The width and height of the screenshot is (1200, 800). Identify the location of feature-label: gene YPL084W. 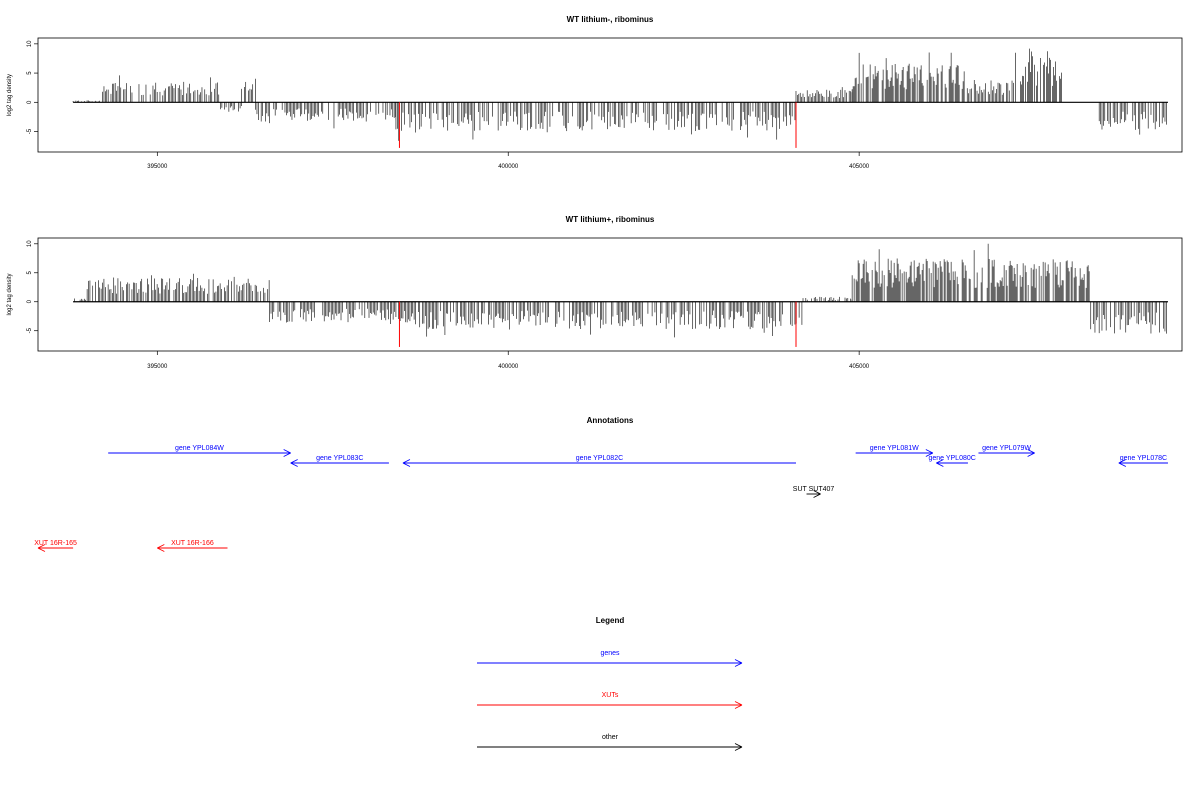
(199, 448).